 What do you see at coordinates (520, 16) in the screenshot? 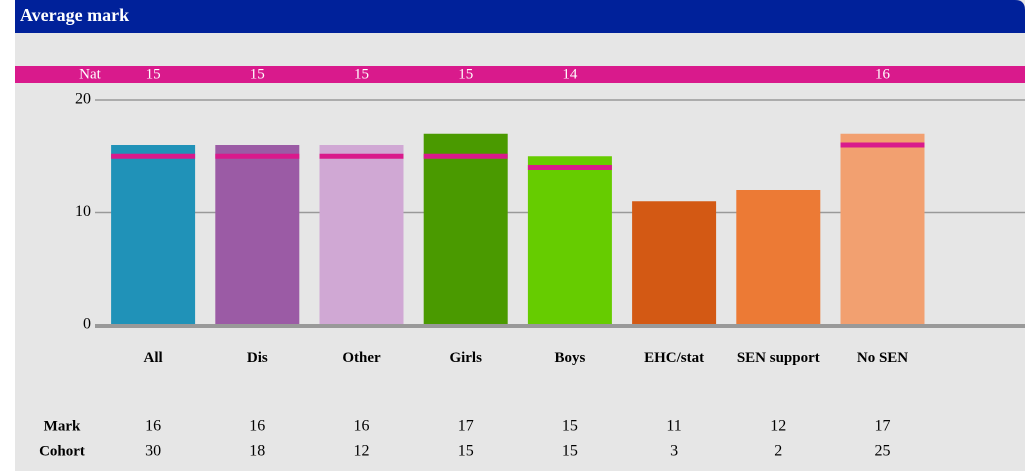
I see `title-bar` at bounding box center [520, 16].